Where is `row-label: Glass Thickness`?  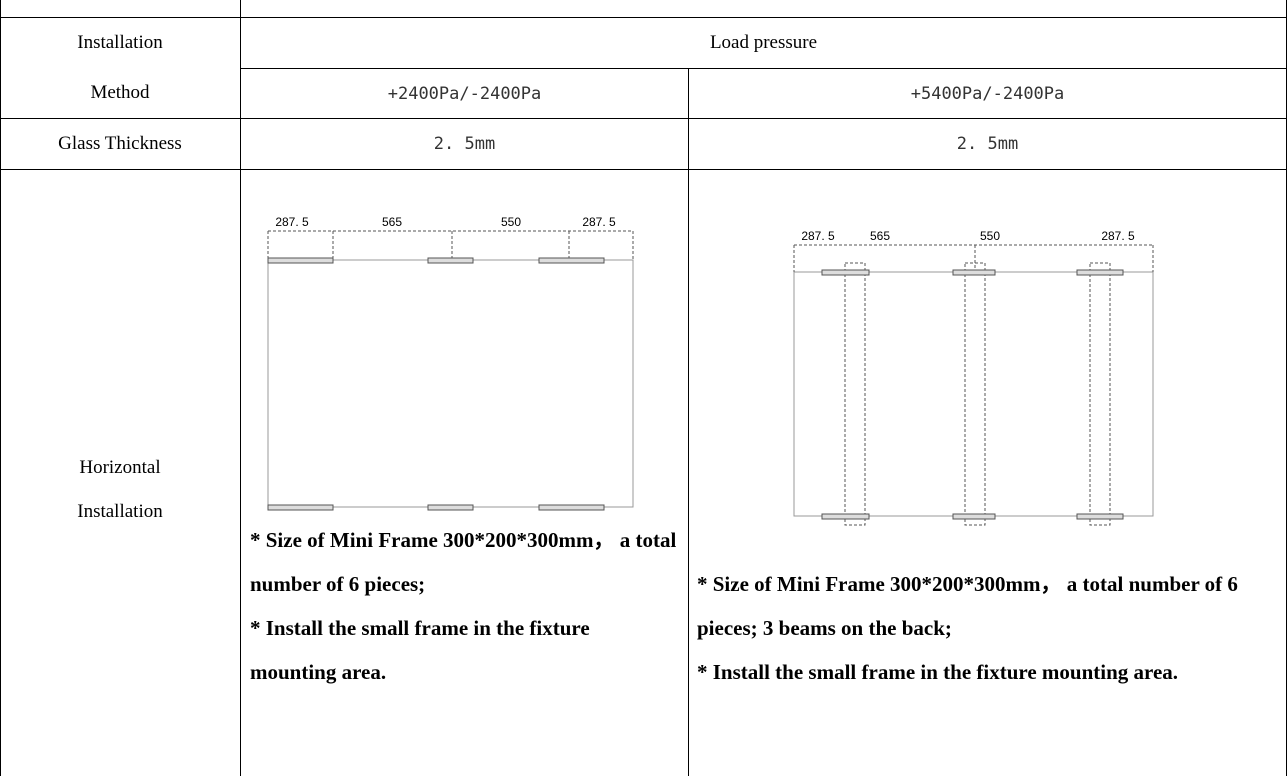 row-label: Glass Thickness is located at coordinates (120, 143).